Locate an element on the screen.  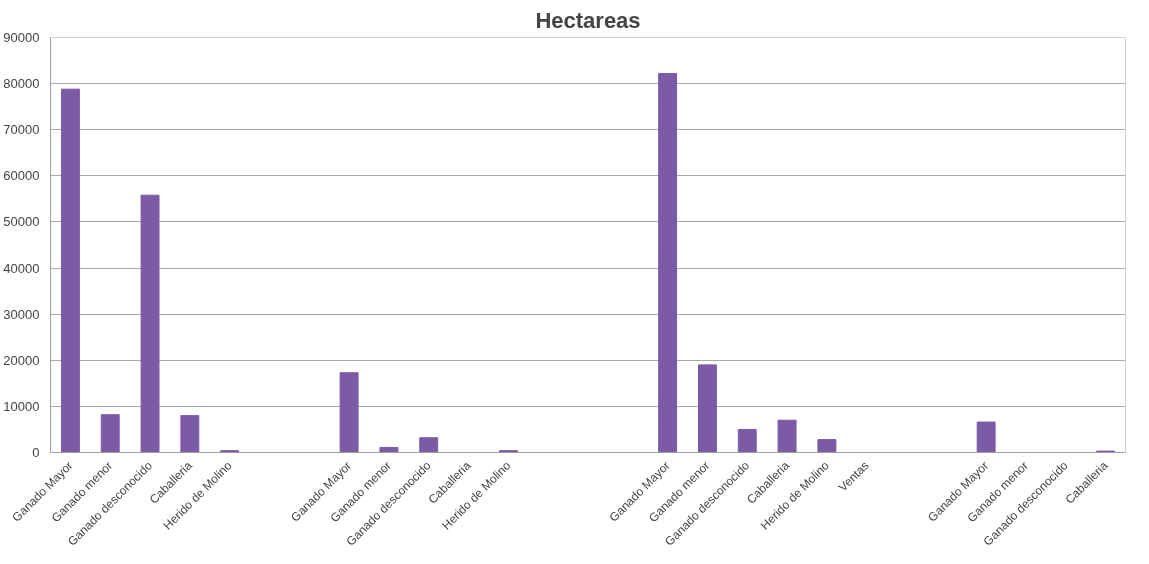
chart-title: Hectareas is located at coordinates (588, 20).